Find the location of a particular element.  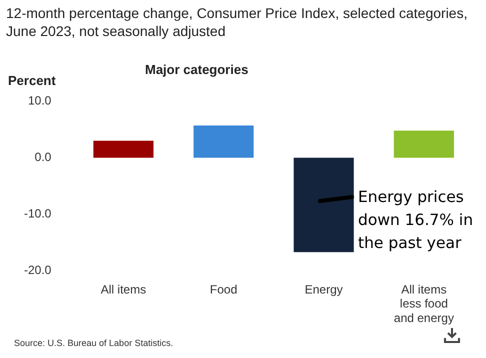

source-note: Source: U.S. Bureau of Labor Statistics. is located at coordinates (94, 343).